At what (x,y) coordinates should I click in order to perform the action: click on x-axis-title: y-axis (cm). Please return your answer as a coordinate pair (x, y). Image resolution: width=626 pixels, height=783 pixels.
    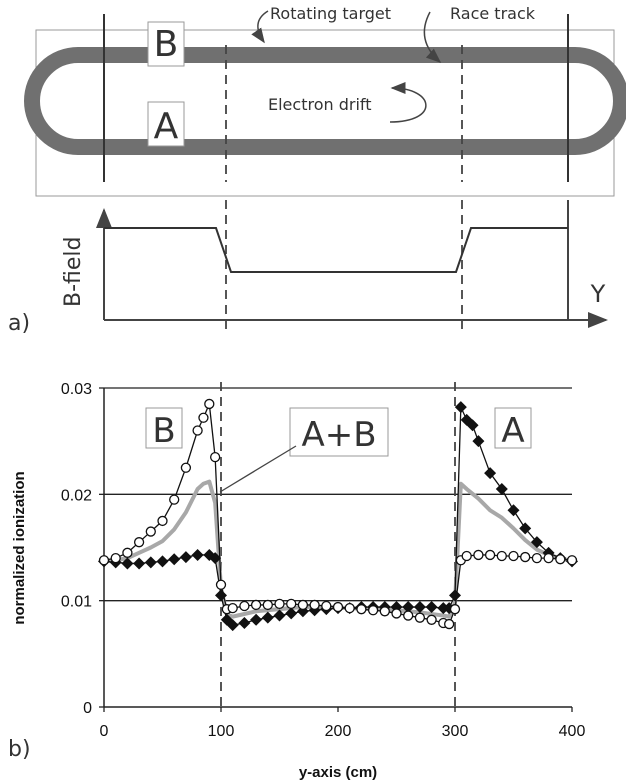
    Looking at the image, I should click on (338, 772).